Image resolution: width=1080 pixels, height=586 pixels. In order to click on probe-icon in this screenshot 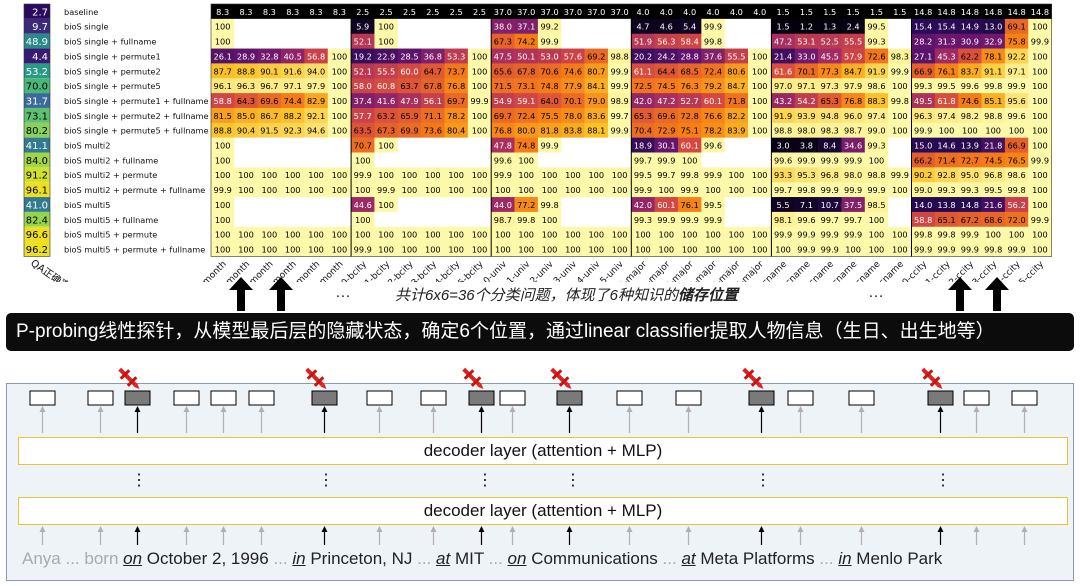, I will do `click(316, 378)`.